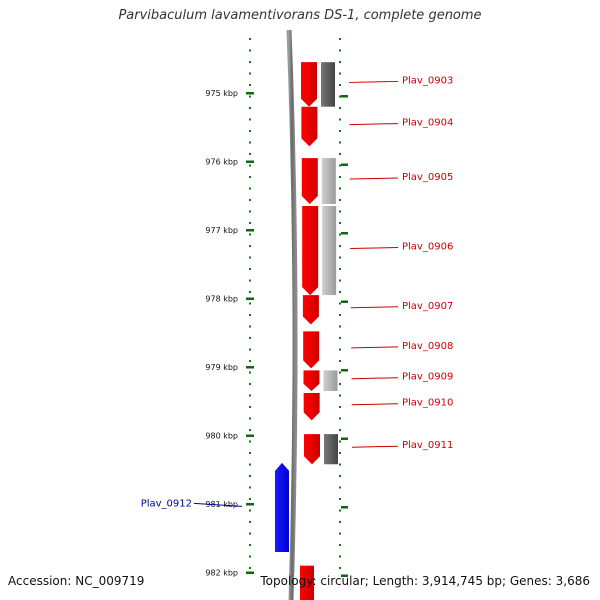 This screenshot has width=600, height=600. I want to click on partial-gene-arrow, so click(307, 582).